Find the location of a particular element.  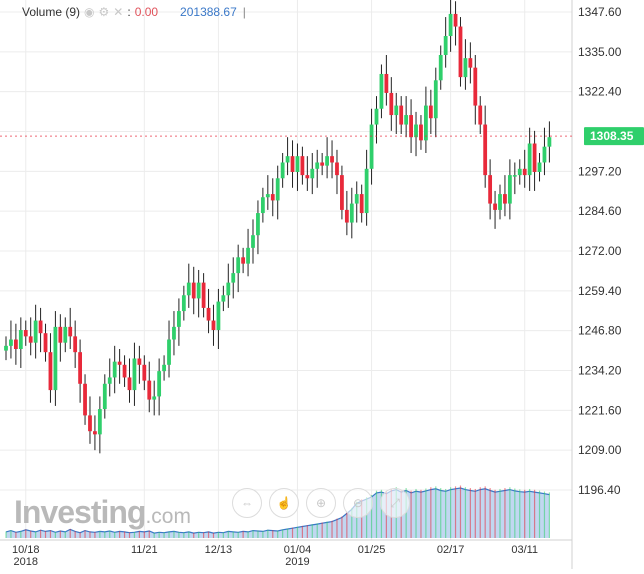

last-price-line: 1308.35 is located at coordinates (322, 136).